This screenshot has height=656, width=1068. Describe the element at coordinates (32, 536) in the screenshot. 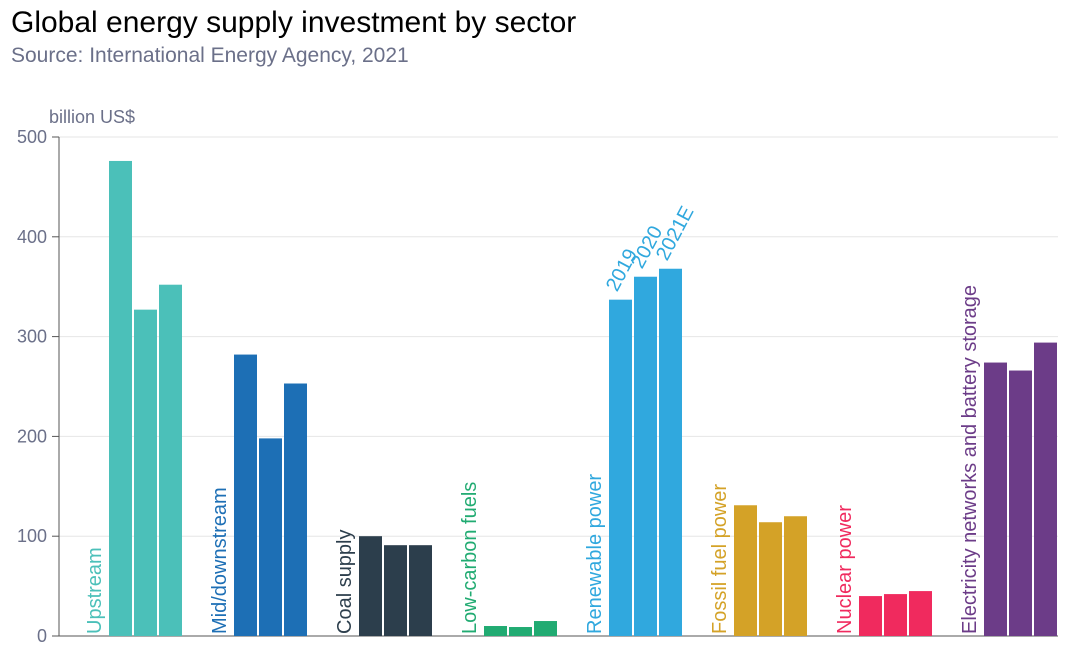

I see `y-tick-label: 100` at that location.